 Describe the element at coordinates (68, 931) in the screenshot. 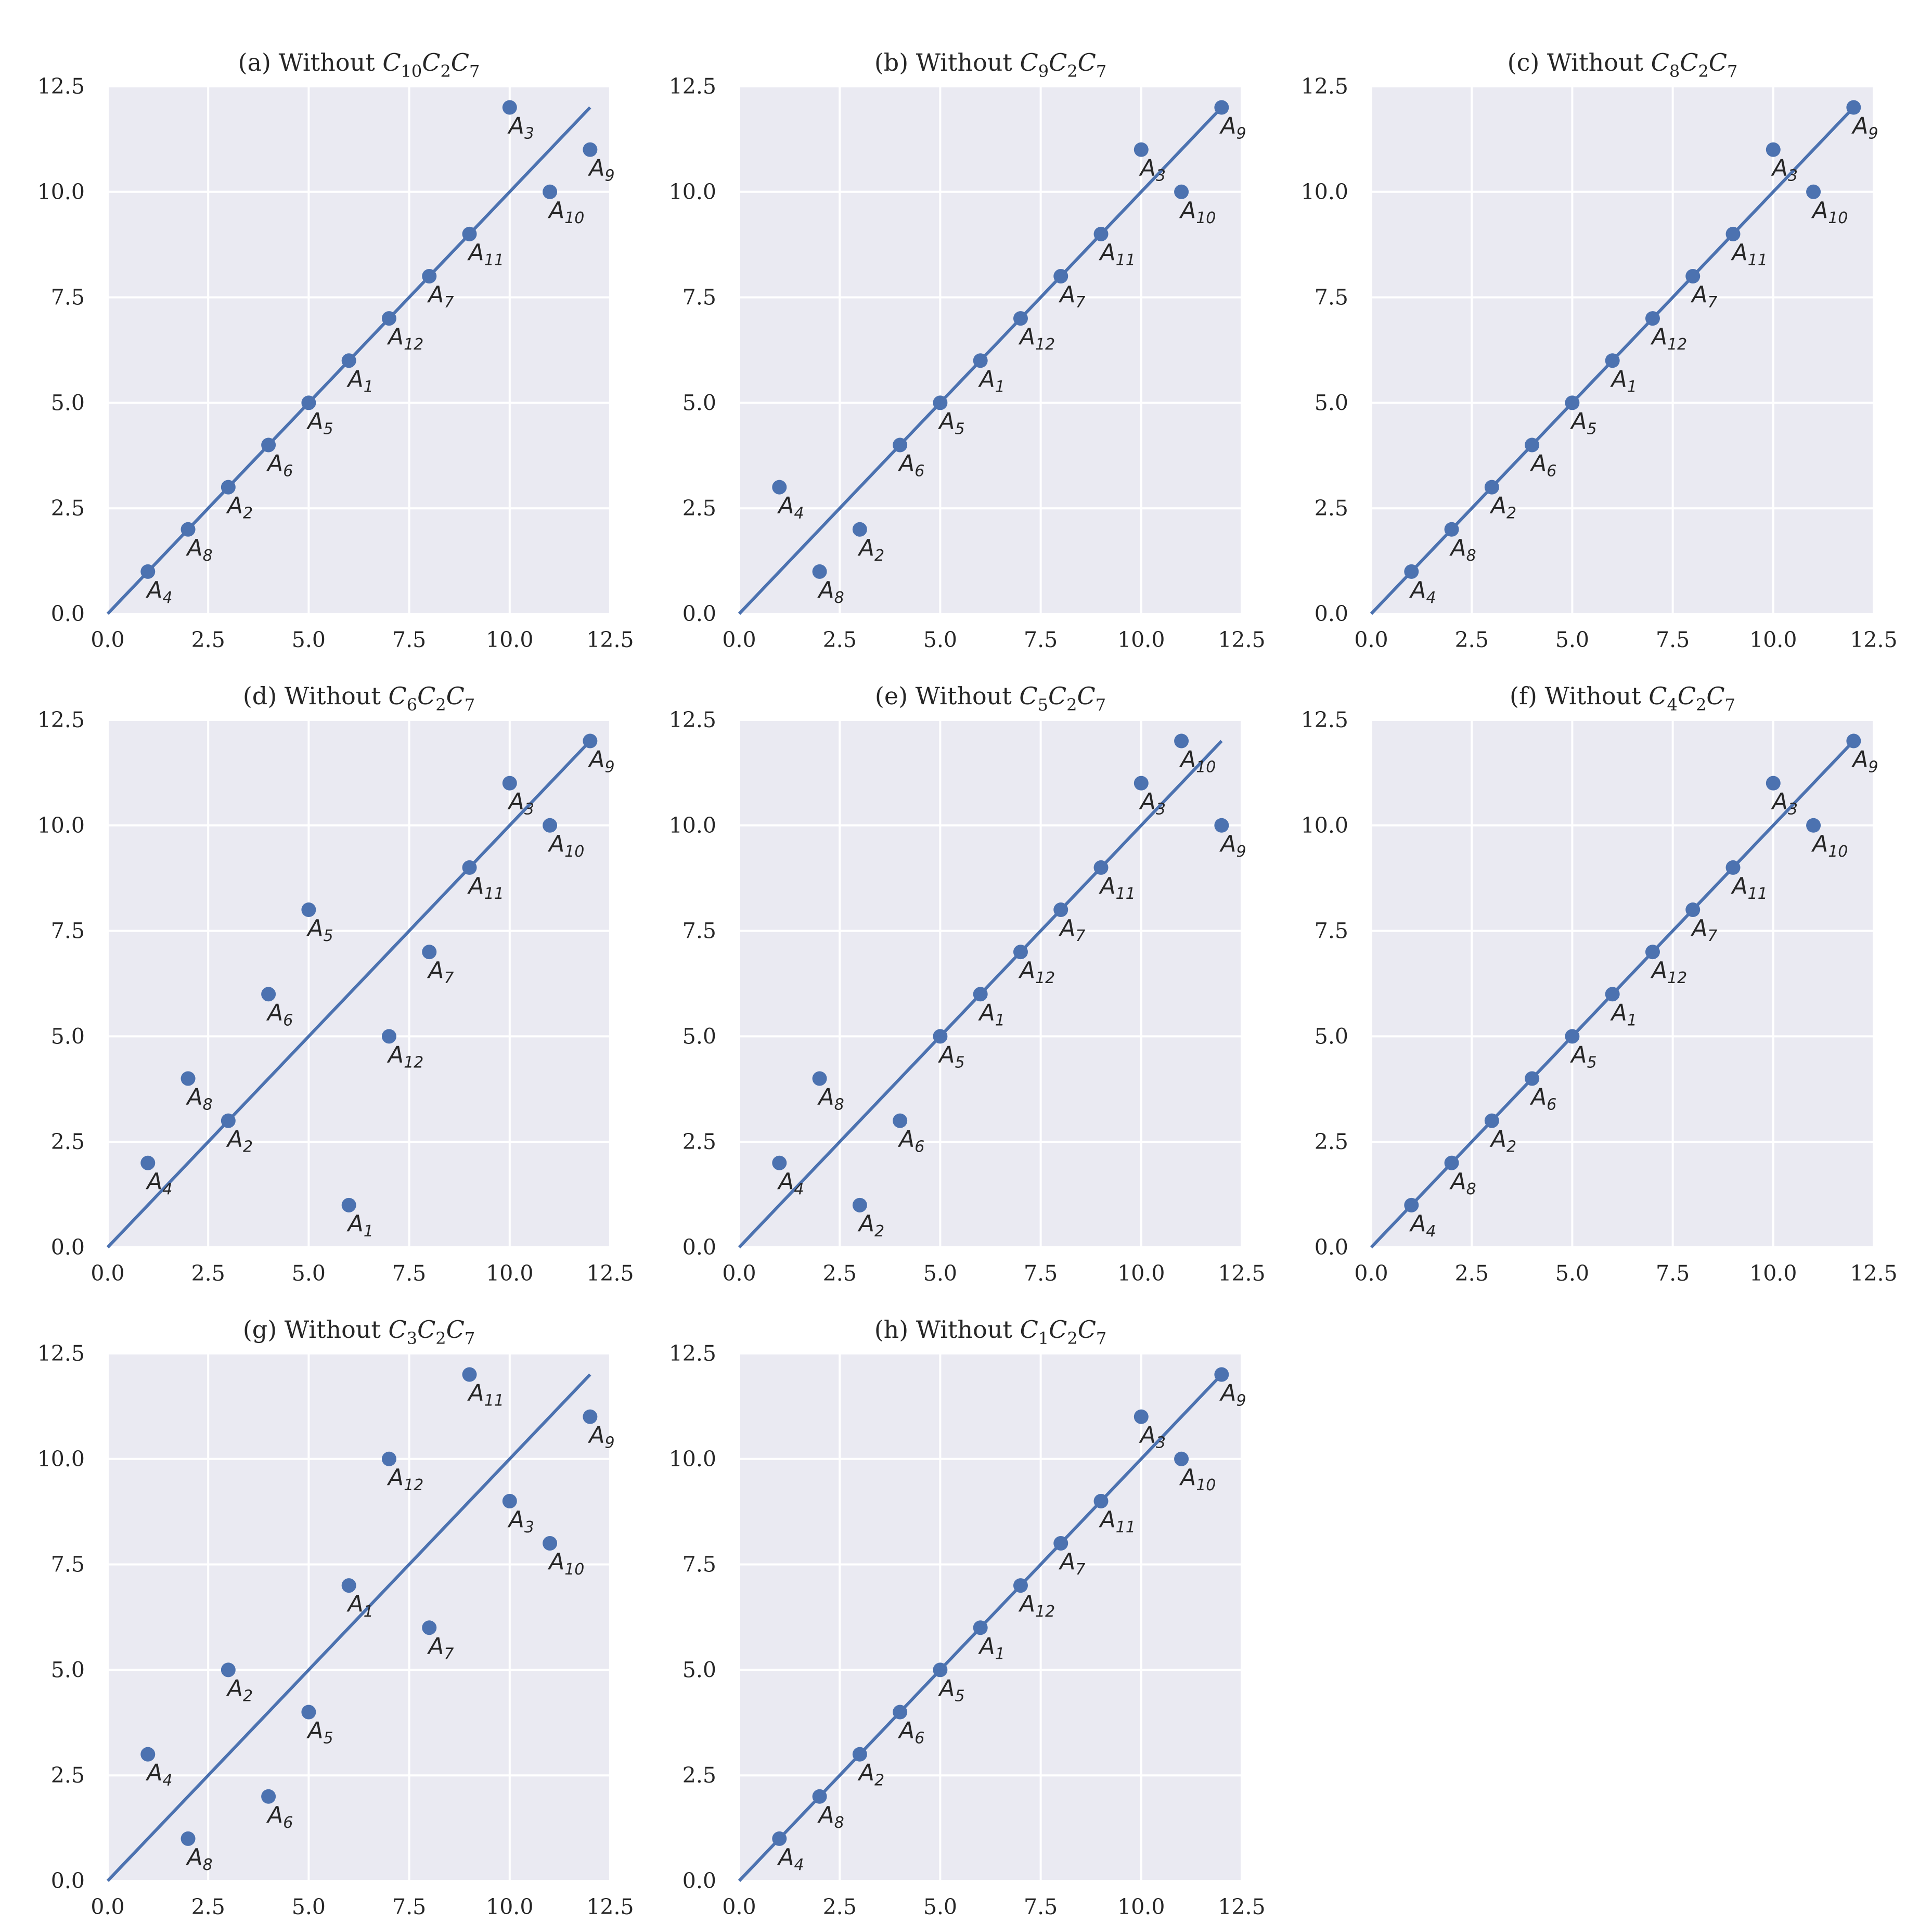

I see `y-tick-label: 7.5` at that location.